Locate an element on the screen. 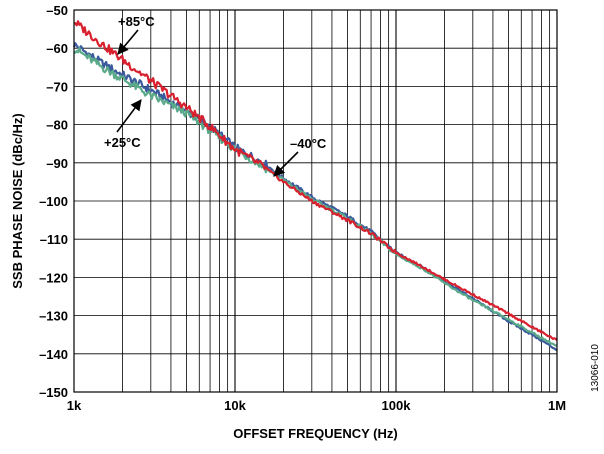 Image resolution: width=604 pixels, height=454 pixels. y-tick-label: –80 is located at coordinates (57, 125).